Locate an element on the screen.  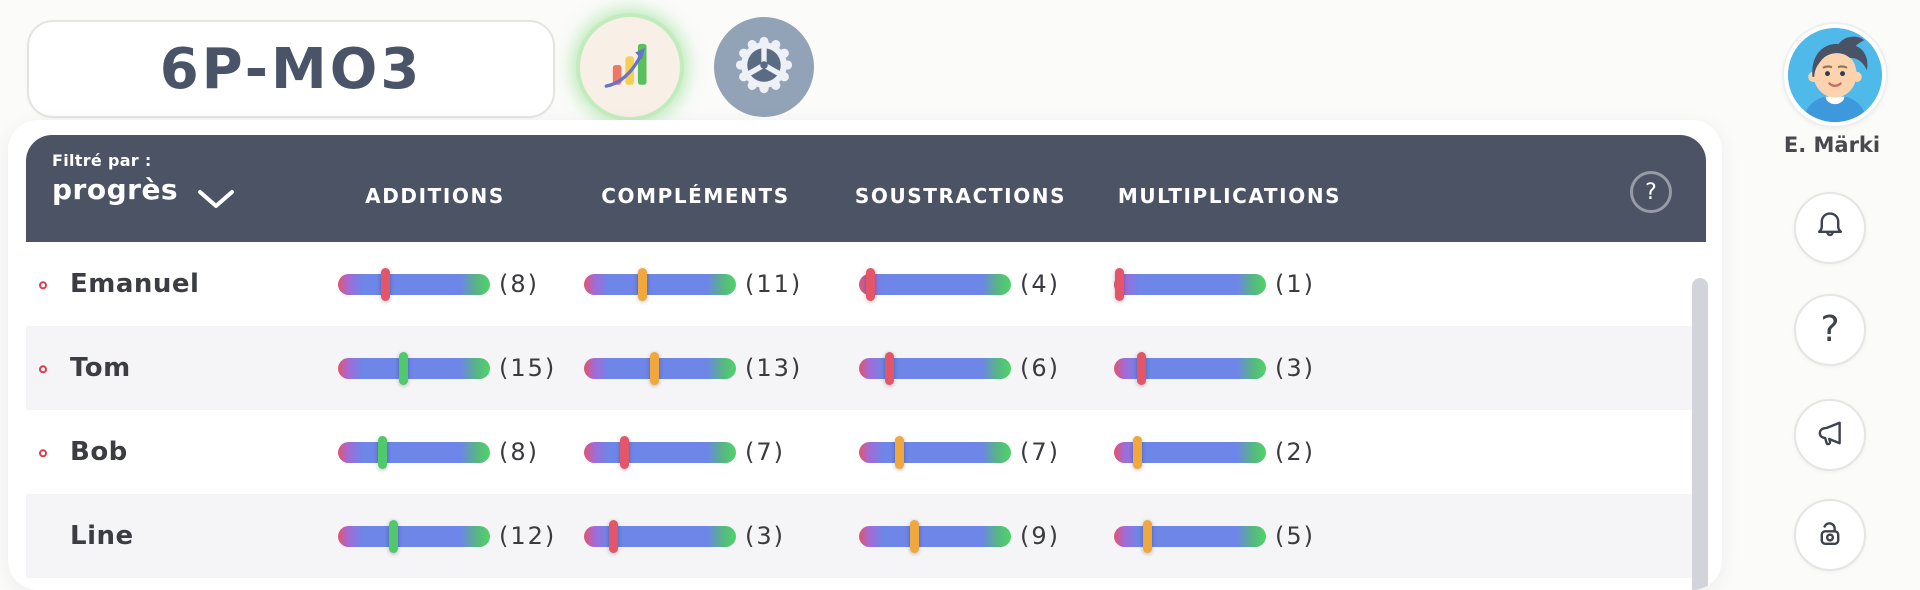
gear-icon is located at coordinates (764, 67).